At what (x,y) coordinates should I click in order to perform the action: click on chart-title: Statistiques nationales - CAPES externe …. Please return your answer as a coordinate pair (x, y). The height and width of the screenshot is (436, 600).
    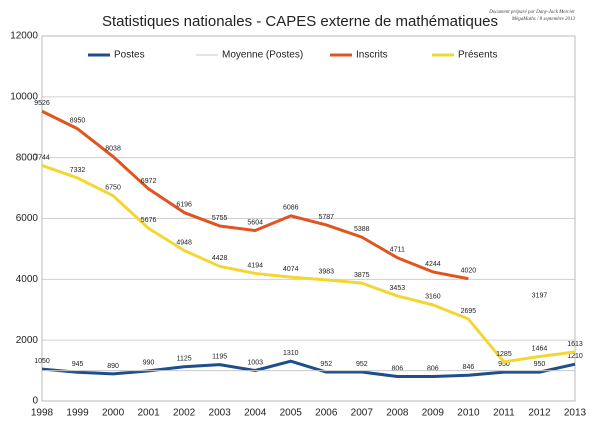
    Looking at the image, I should click on (300, 21).